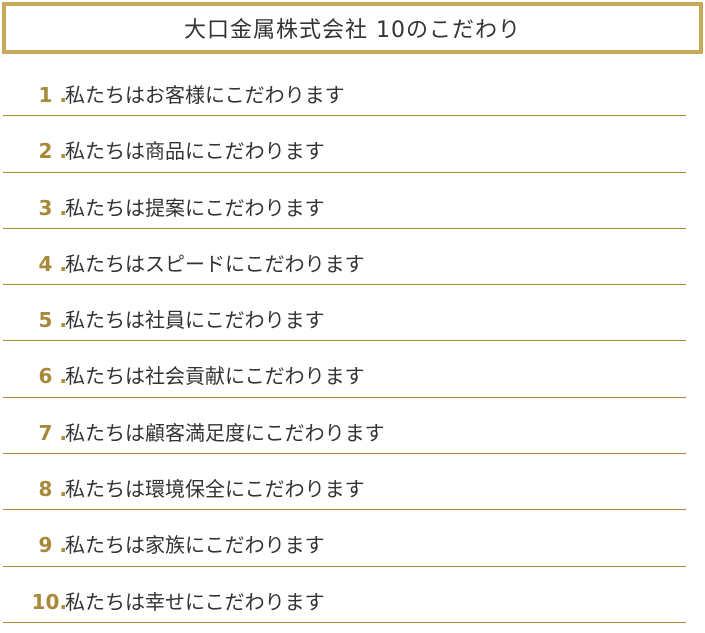  Describe the element at coordinates (195, 151) in the screenshot. I see `item-text: 私たちは商品にこだわります` at that location.